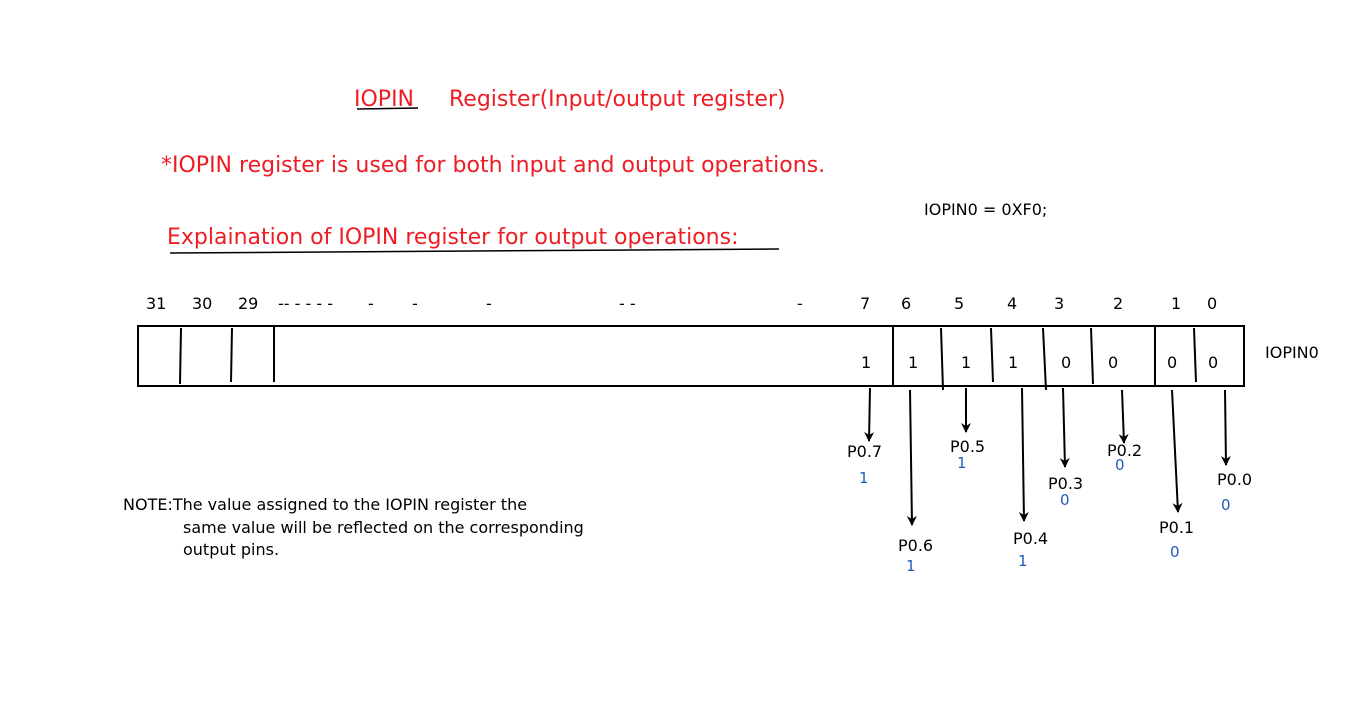 This screenshot has height=706, width=1366. I want to click on bit-number: 3, so click(1059, 303).